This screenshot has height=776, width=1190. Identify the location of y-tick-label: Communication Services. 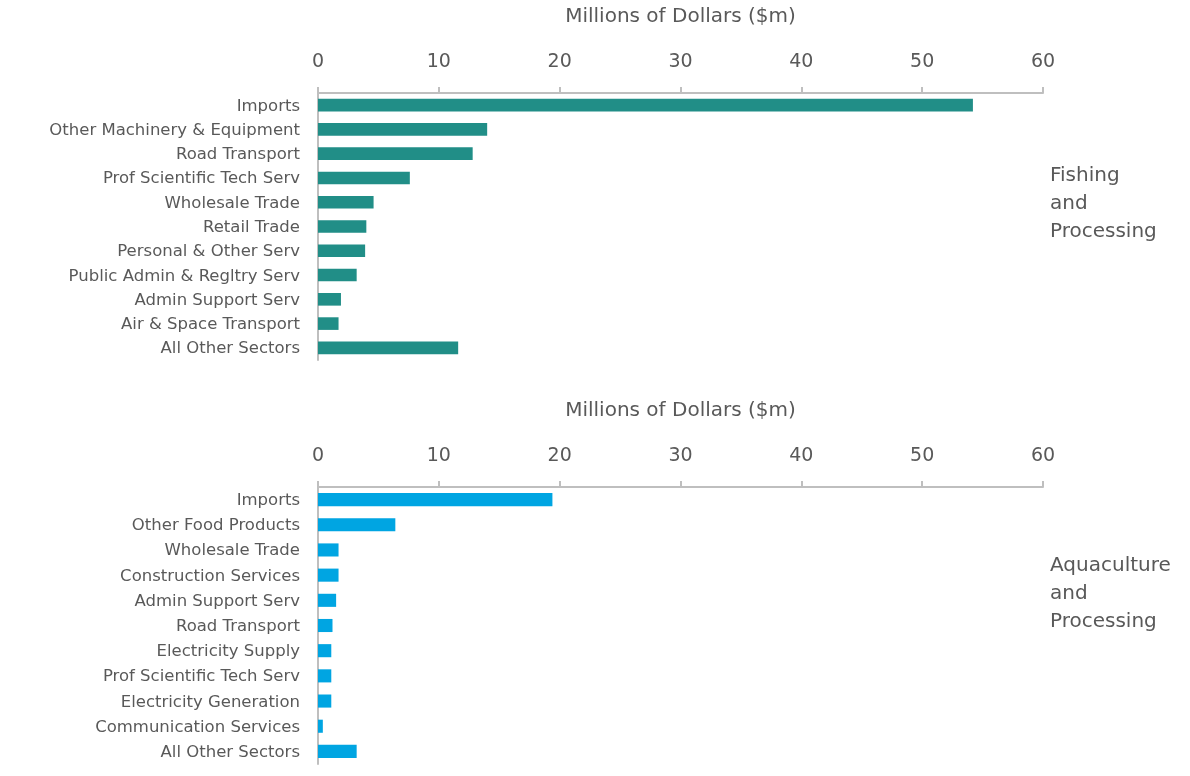
(197, 726).